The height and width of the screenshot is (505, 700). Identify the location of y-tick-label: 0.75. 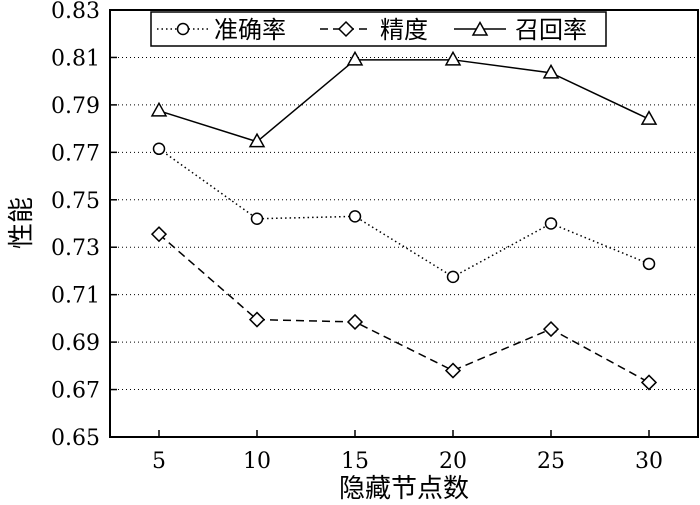
(75, 201).